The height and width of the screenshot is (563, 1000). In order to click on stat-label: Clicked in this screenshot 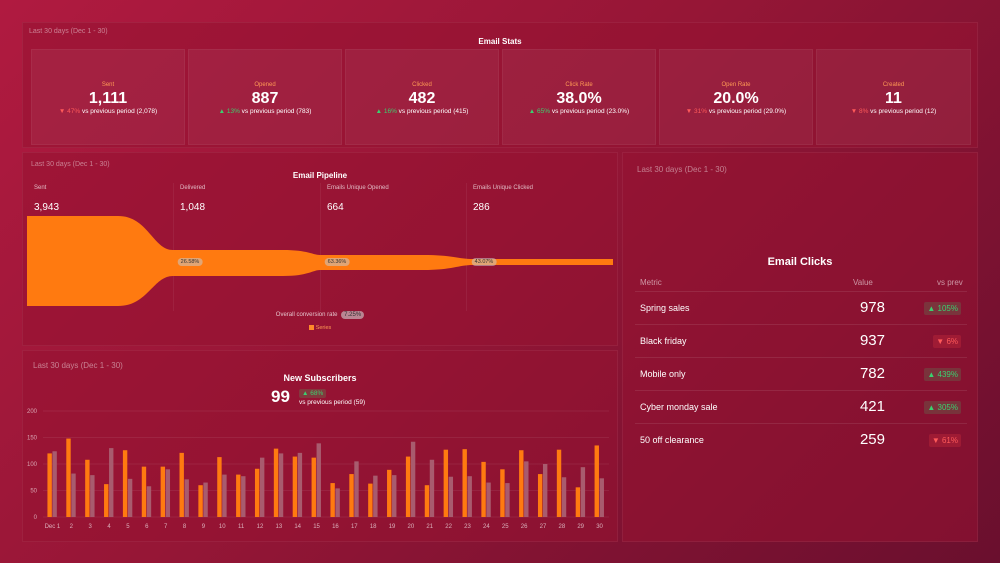, I will do `click(422, 85)`.